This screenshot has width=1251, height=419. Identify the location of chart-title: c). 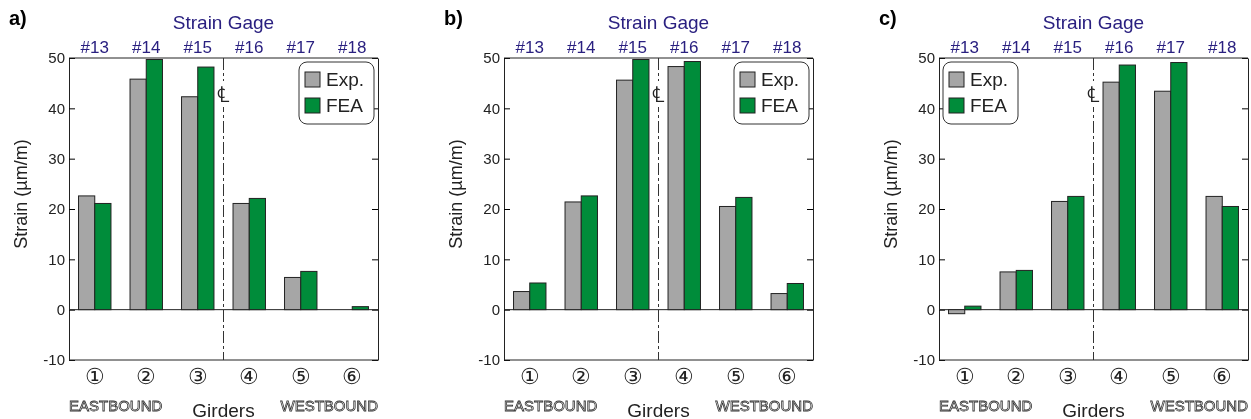
(888, 18).